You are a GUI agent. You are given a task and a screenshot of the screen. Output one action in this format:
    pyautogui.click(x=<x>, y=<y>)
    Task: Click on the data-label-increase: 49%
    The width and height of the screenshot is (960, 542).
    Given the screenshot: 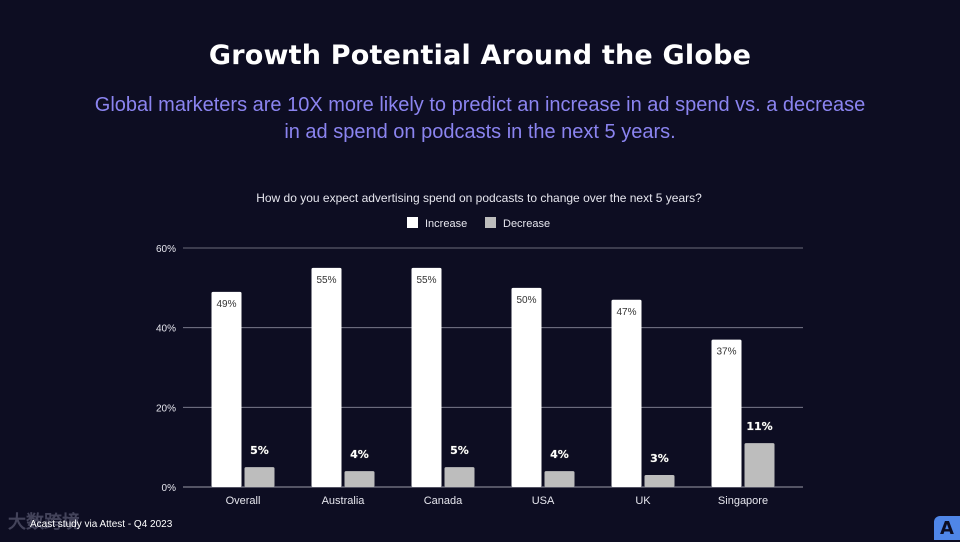 What is the action you would take?
    pyautogui.click(x=226, y=304)
    